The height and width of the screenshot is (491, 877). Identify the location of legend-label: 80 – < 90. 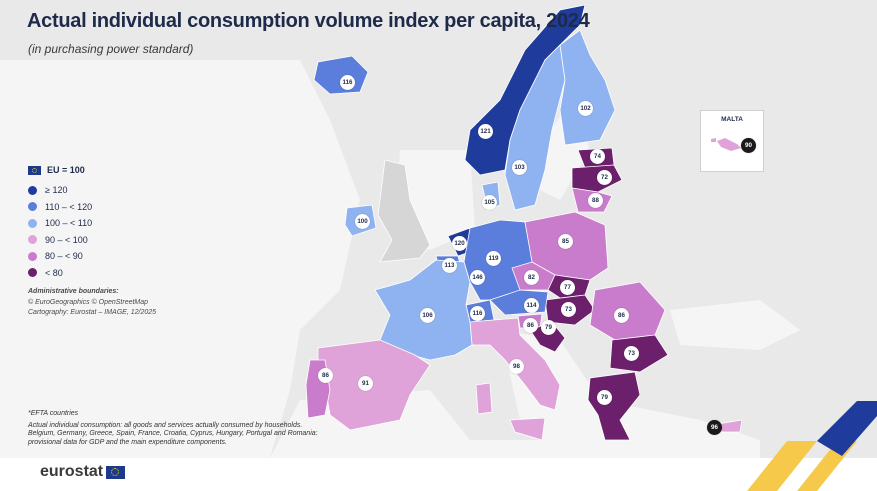
(64, 256).